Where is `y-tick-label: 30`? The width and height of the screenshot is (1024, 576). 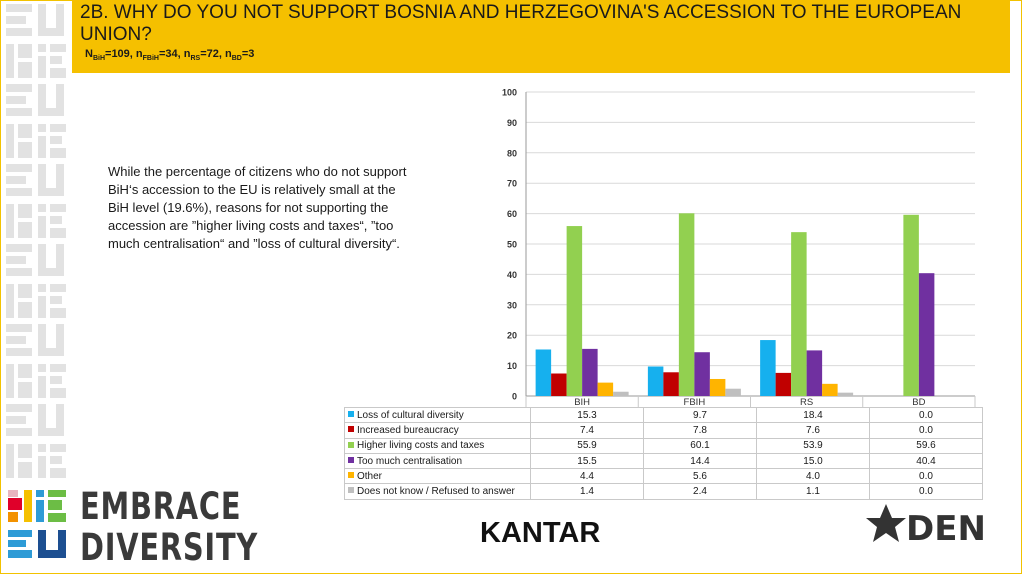
y-tick-label: 30 is located at coordinates (512, 305).